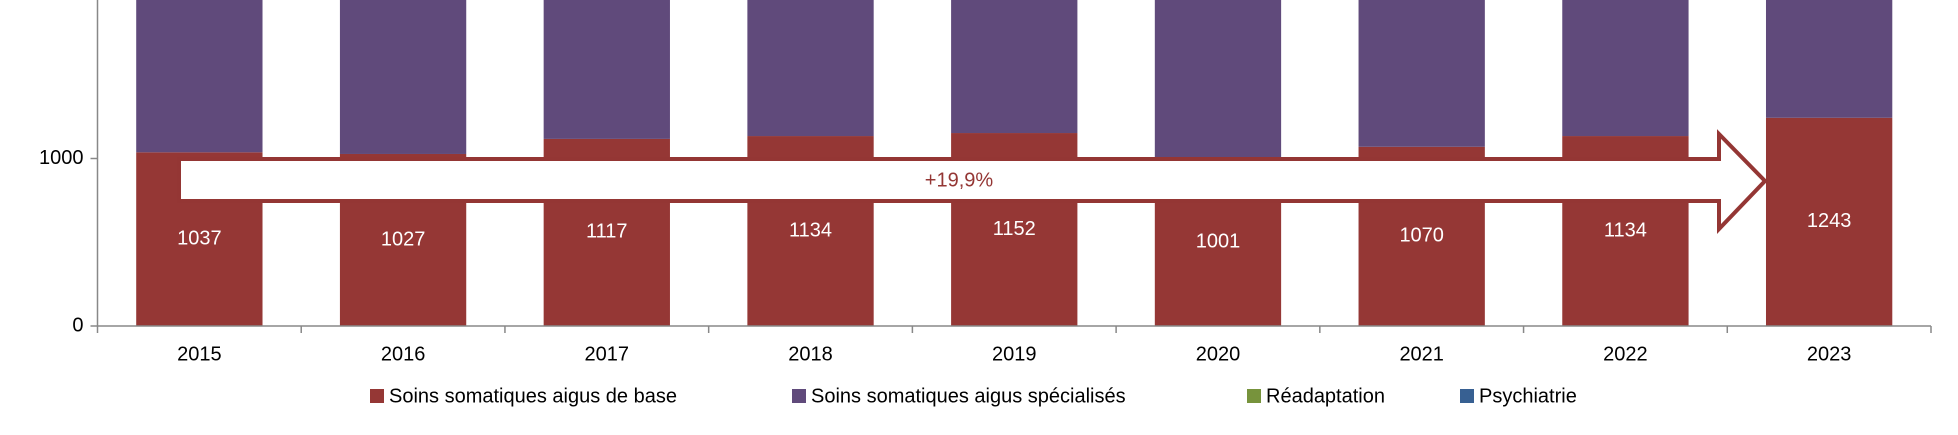 The width and height of the screenshot is (1958, 435). What do you see at coordinates (77, 325) in the screenshot?
I see `y-tick-label: 0` at bounding box center [77, 325].